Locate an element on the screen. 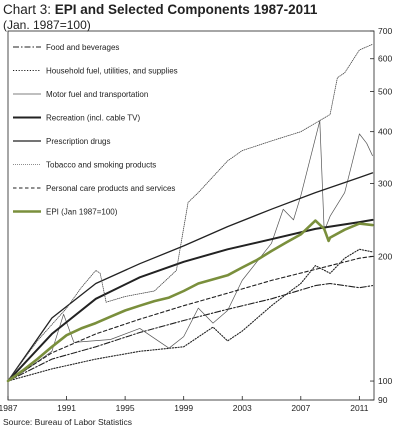 The width and height of the screenshot is (404, 435). y-tick-label: 600 is located at coordinates (385, 59).